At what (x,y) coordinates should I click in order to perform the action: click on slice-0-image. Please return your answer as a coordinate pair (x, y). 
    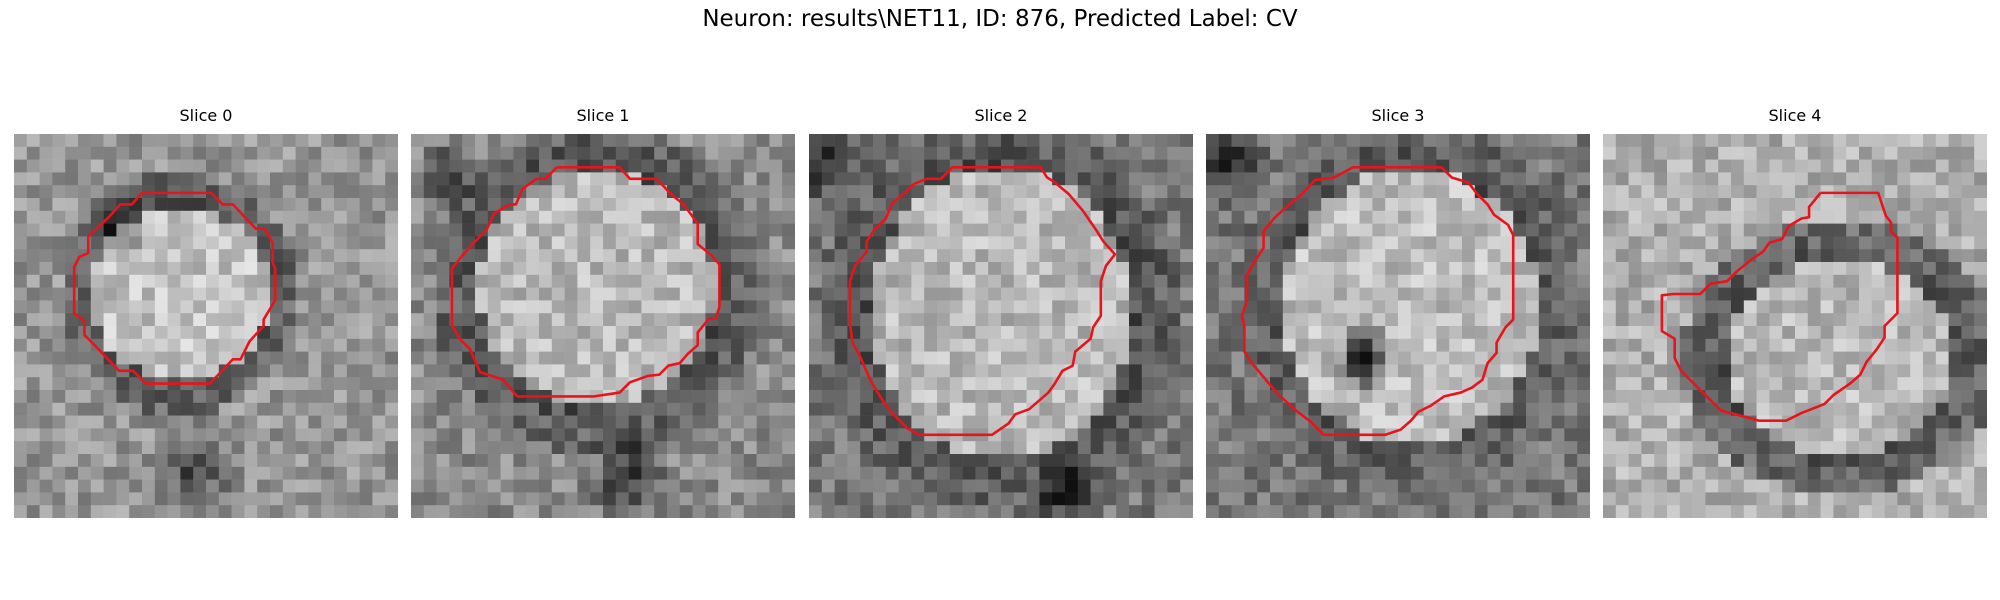
    Looking at the image, I should click on (206, 326).